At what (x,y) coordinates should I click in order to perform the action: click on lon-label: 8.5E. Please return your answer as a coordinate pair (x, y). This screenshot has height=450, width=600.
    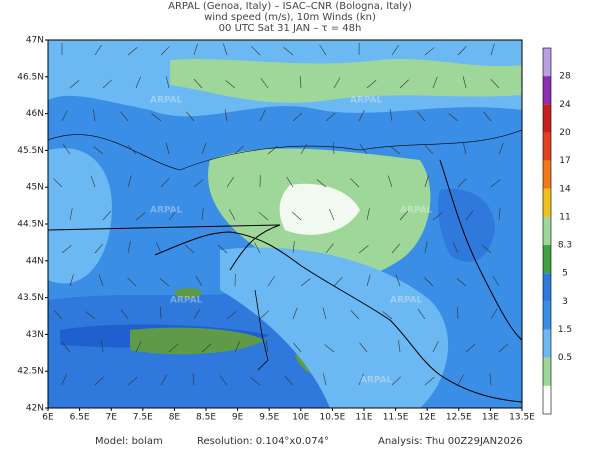
    Looking at the image, I should click on (206, 418).